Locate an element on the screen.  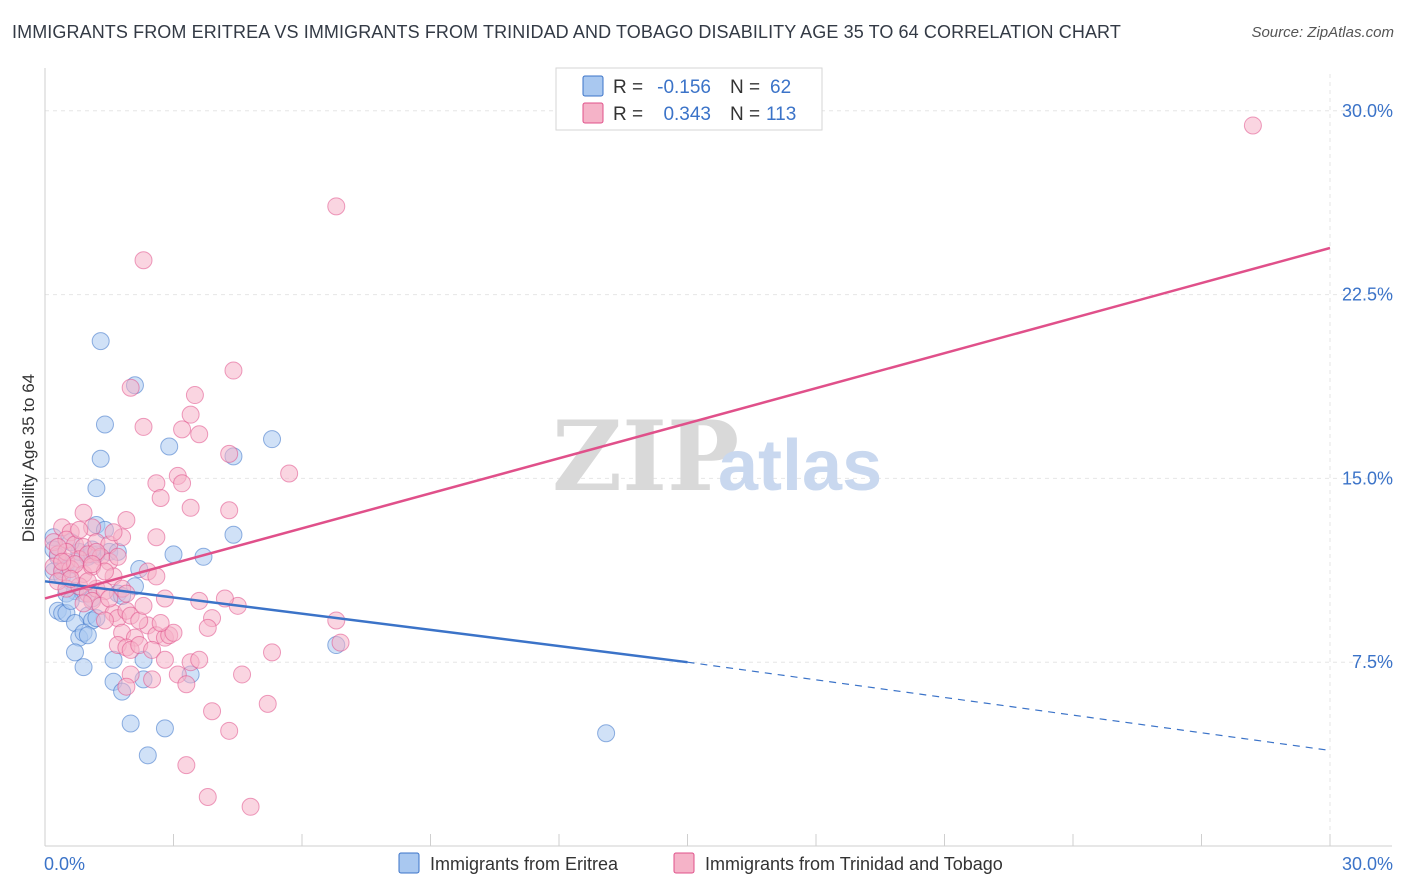
y-tick-label-0: 7.5% is located at coordinates (1372, 662).